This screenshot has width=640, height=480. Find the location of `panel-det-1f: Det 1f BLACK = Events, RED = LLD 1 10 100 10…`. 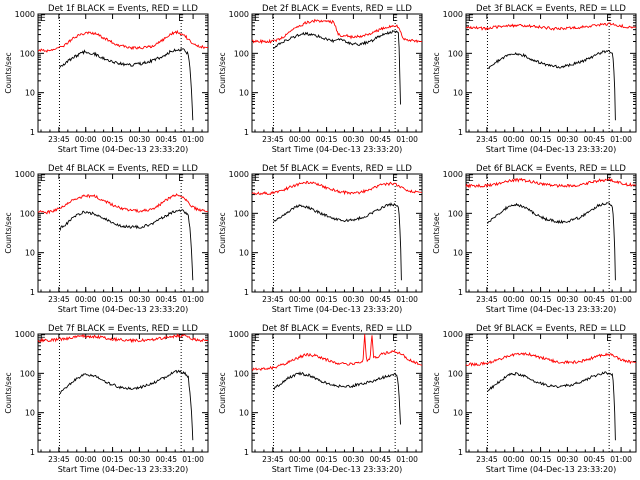

panel-det-1f: Det 1f BLACK = Events, RED = LLD 1 10 100 10… is located at coordinates (106, 79).